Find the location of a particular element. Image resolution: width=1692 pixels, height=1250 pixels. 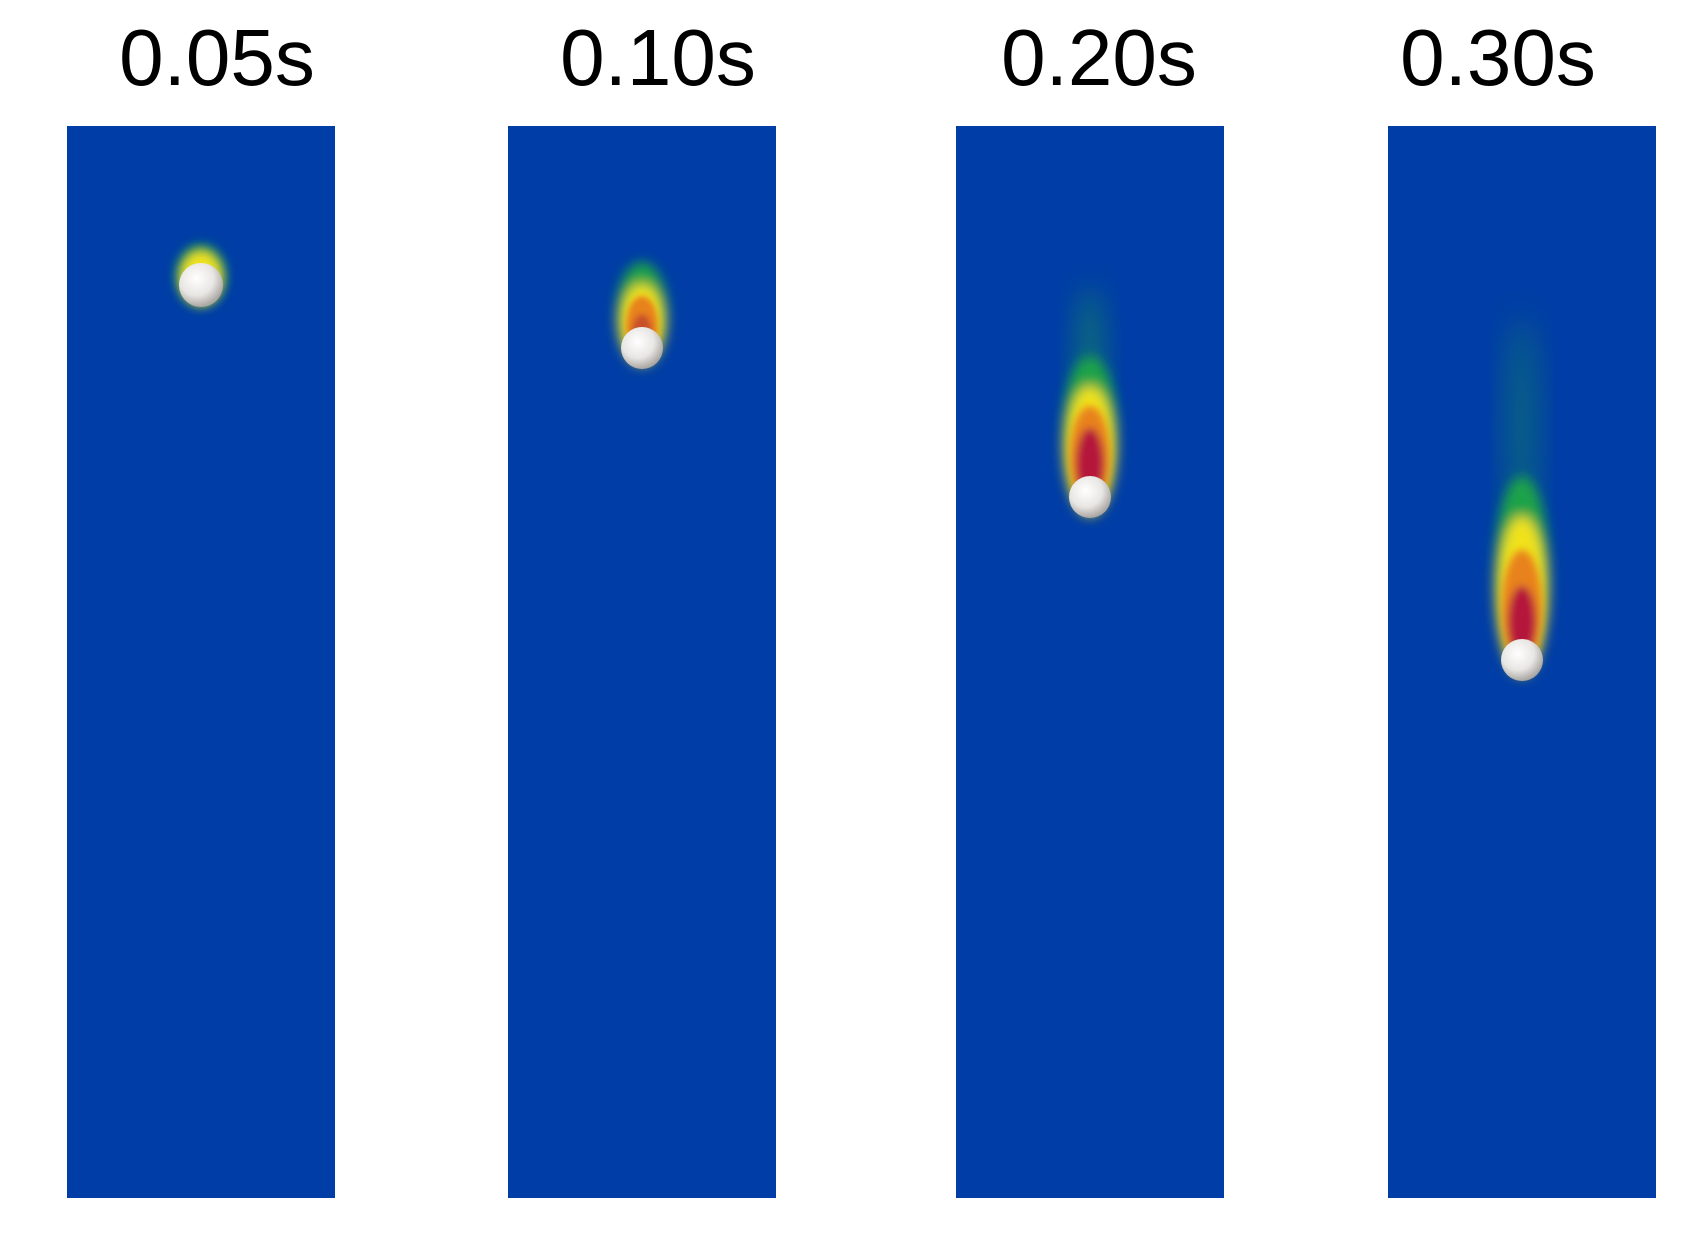

time-label-0-20s: 0.20s is located at coordinates (1099, 57).